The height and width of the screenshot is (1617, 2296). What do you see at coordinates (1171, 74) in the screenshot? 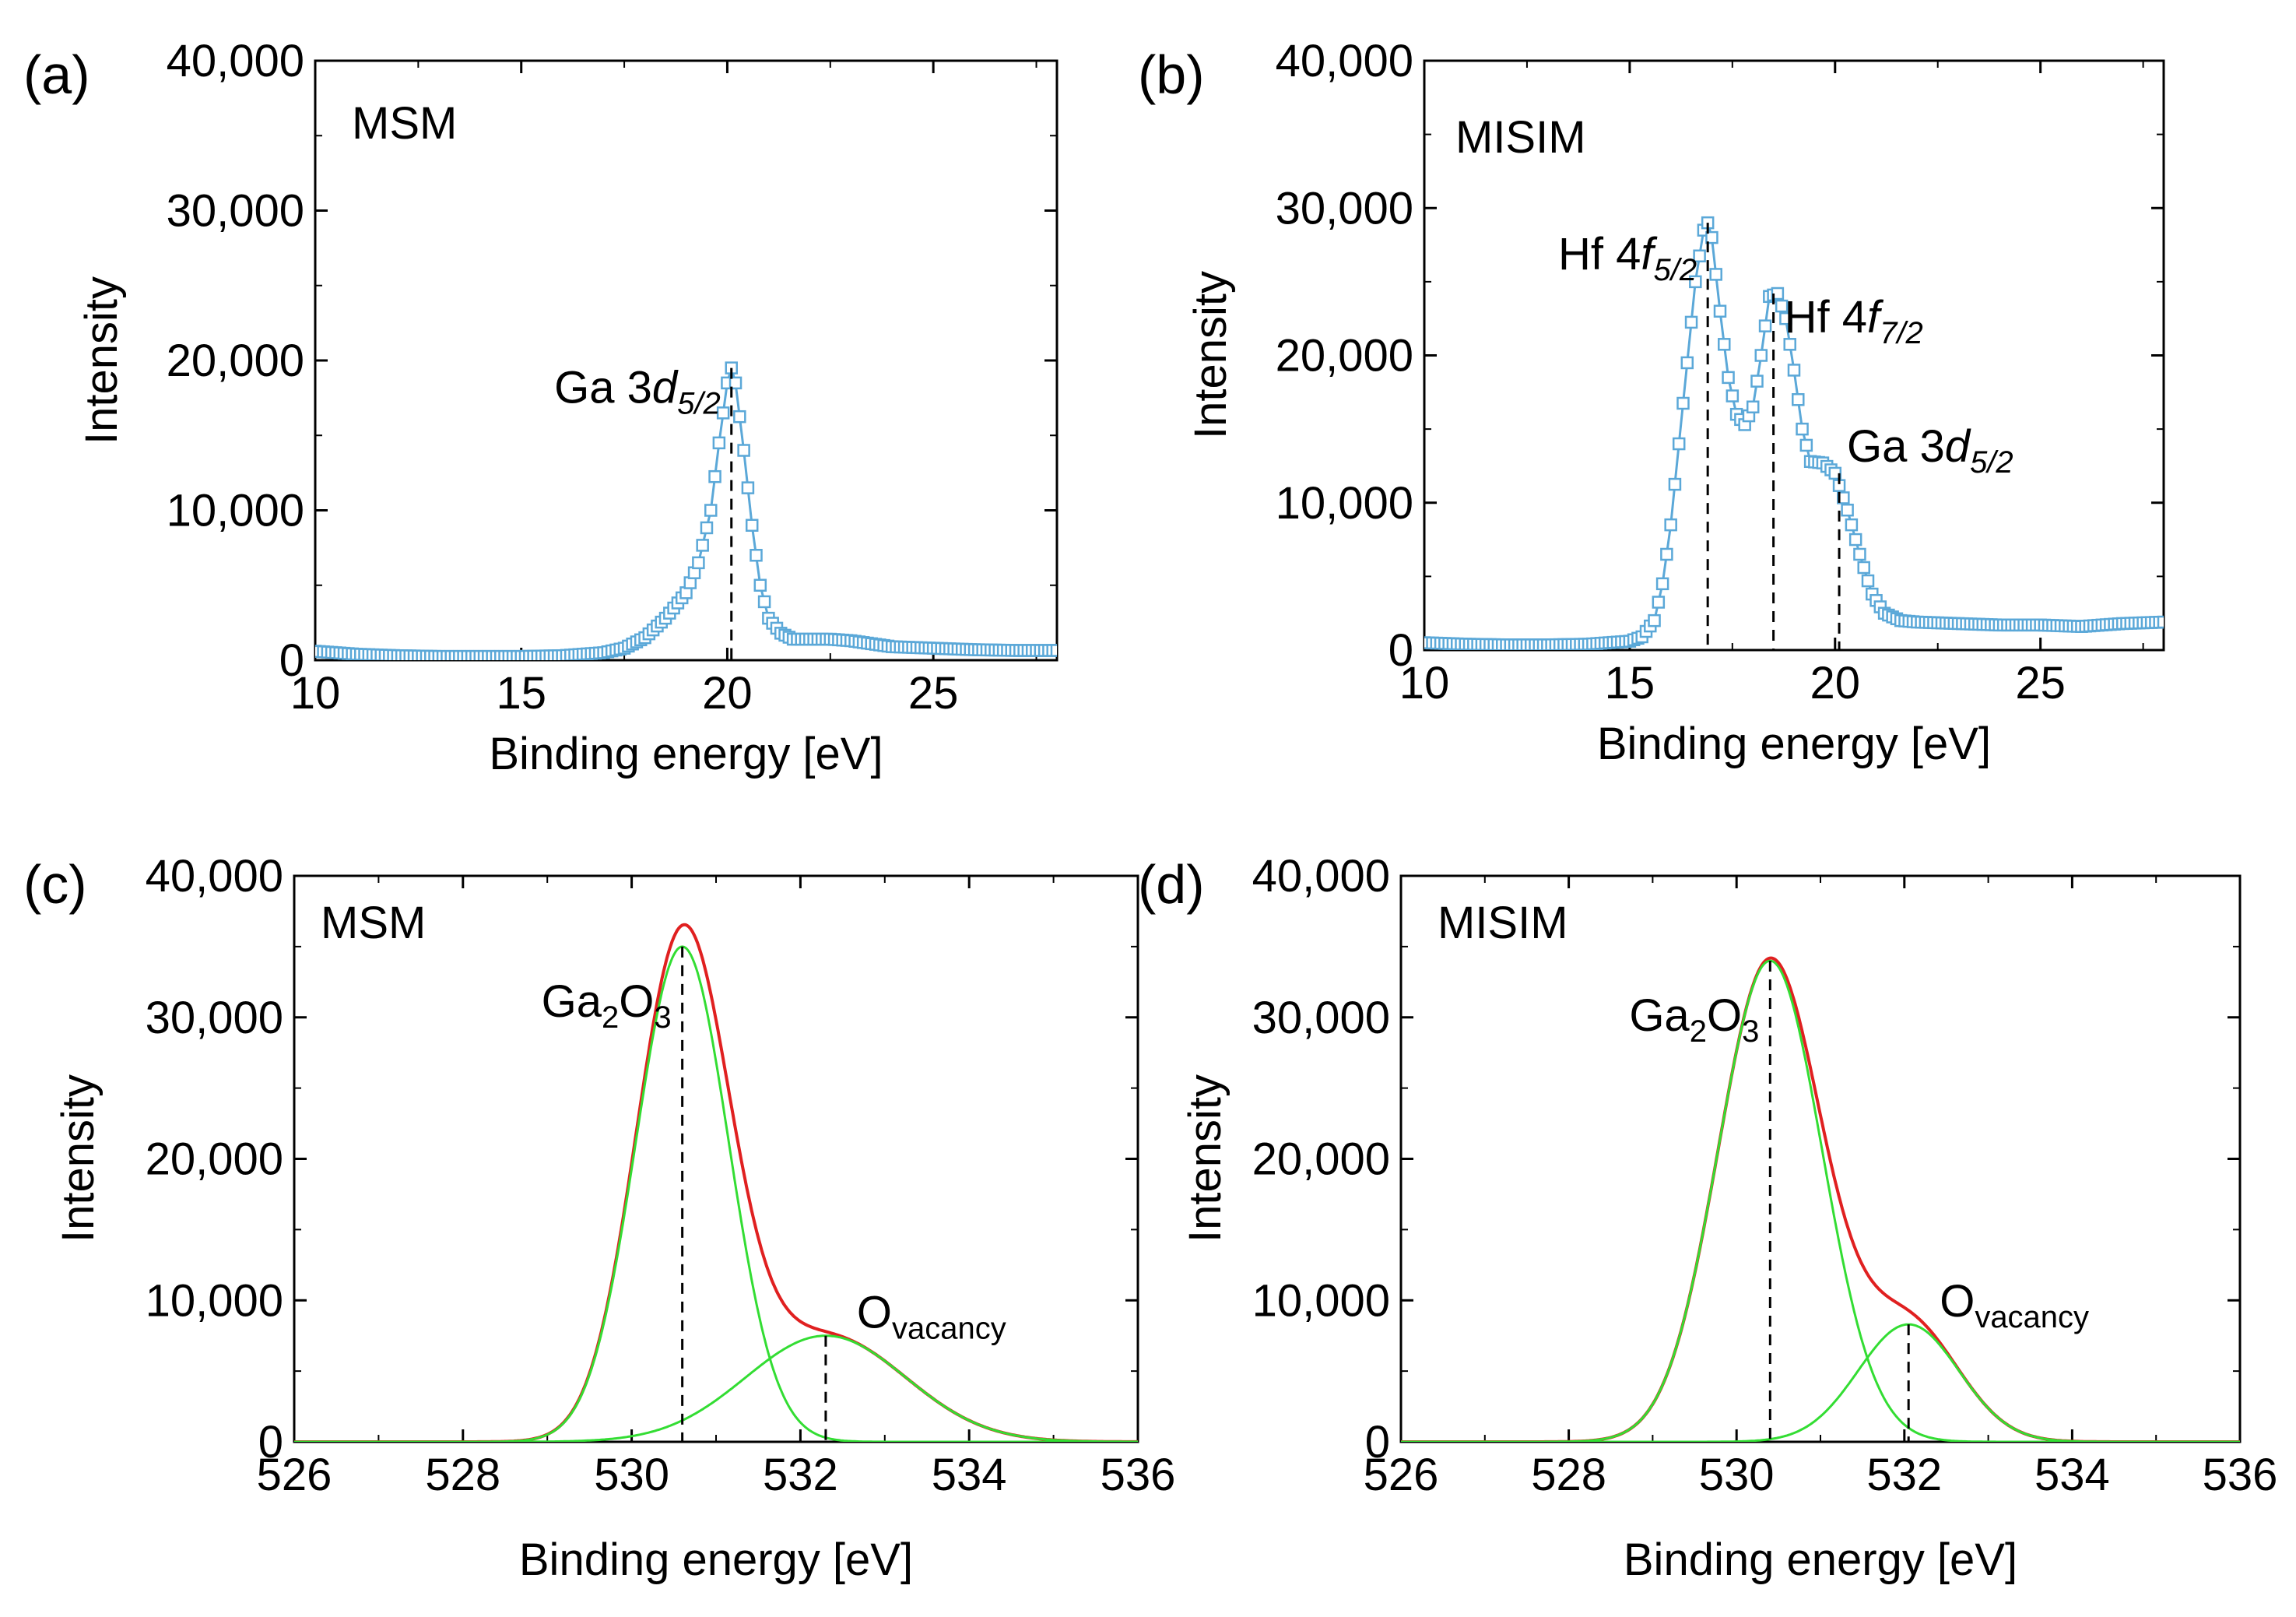
I see `panel-label: (b)` at bounding box center [1171, 74].